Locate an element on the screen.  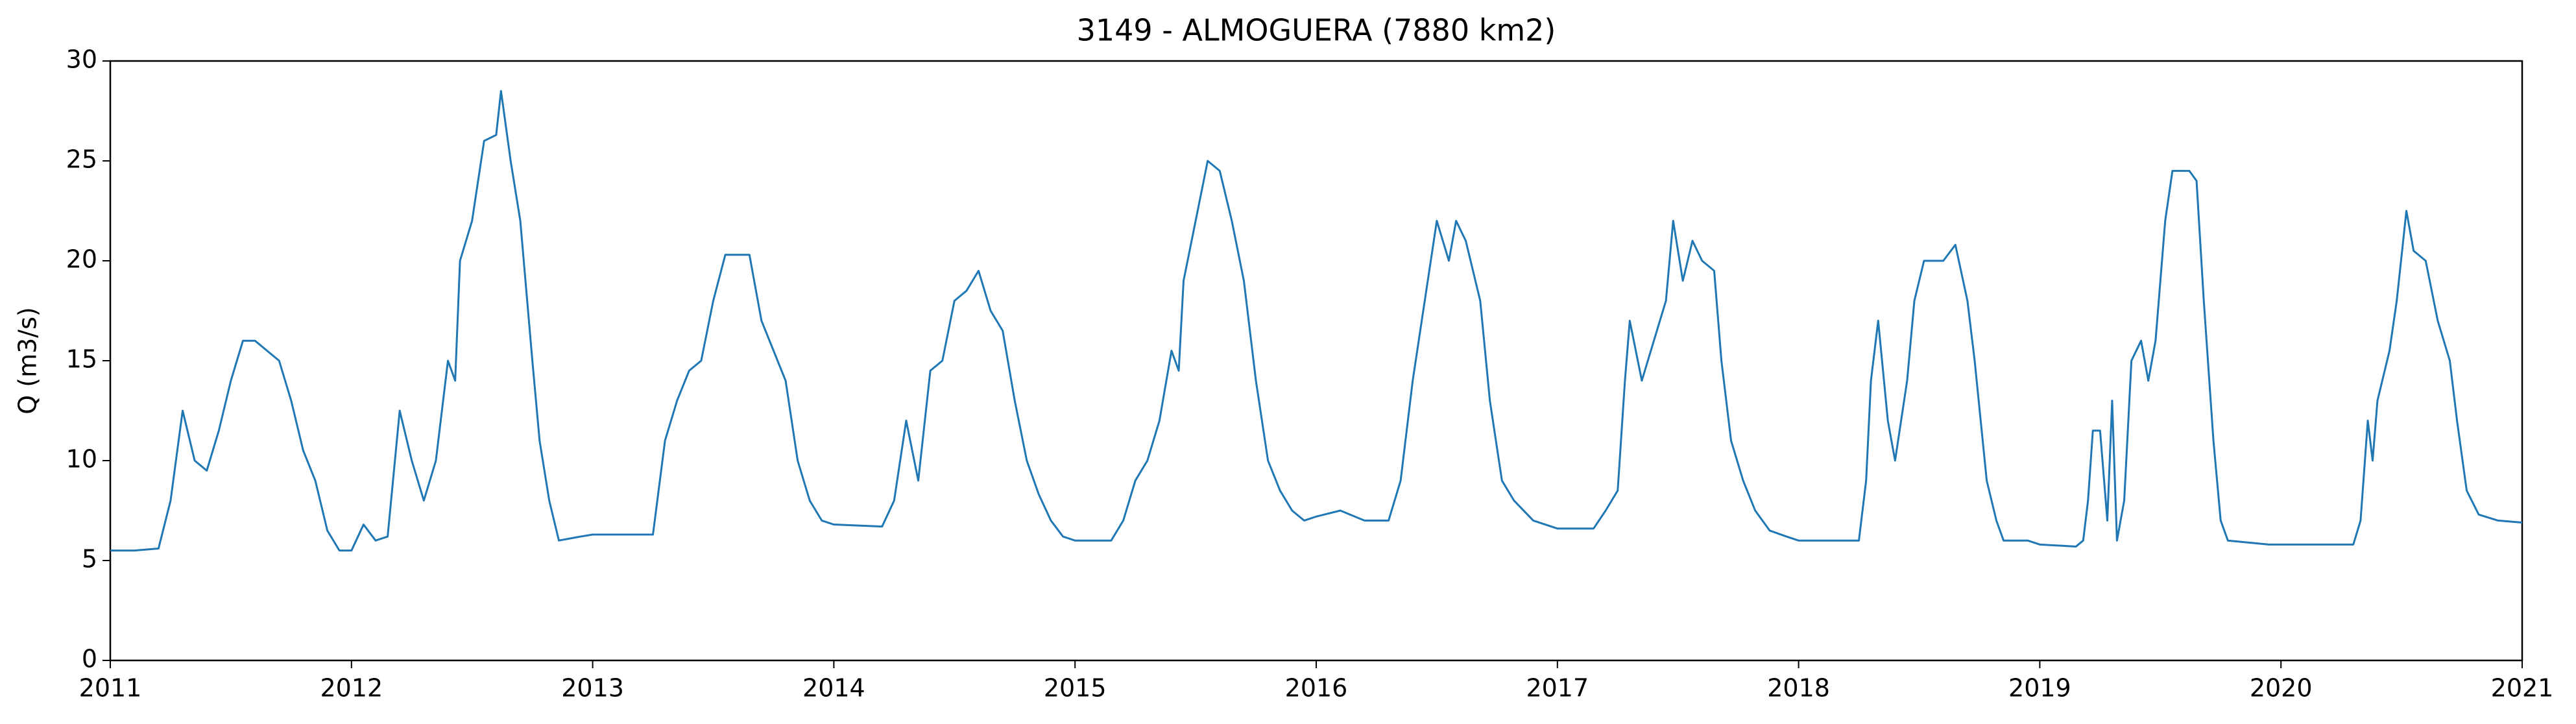
y-tick-label: 30 is located at coordinates (81, 59).